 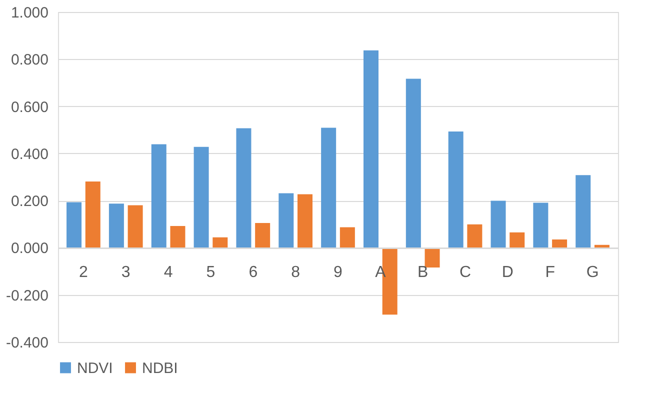 What do you see at coordinates (253, 273) in the screenshot?
I see `x-tick-label: 6` at bounding box center [253, 273].